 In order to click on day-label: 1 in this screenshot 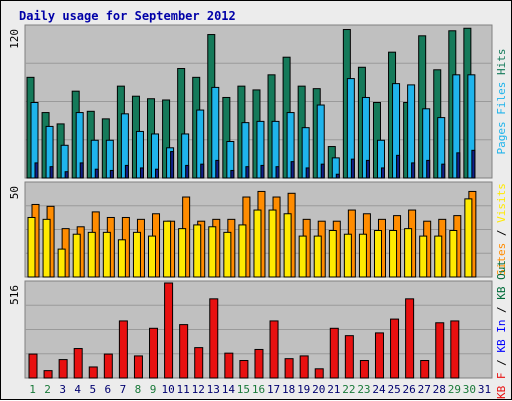, I will do `click(32, 389)`.